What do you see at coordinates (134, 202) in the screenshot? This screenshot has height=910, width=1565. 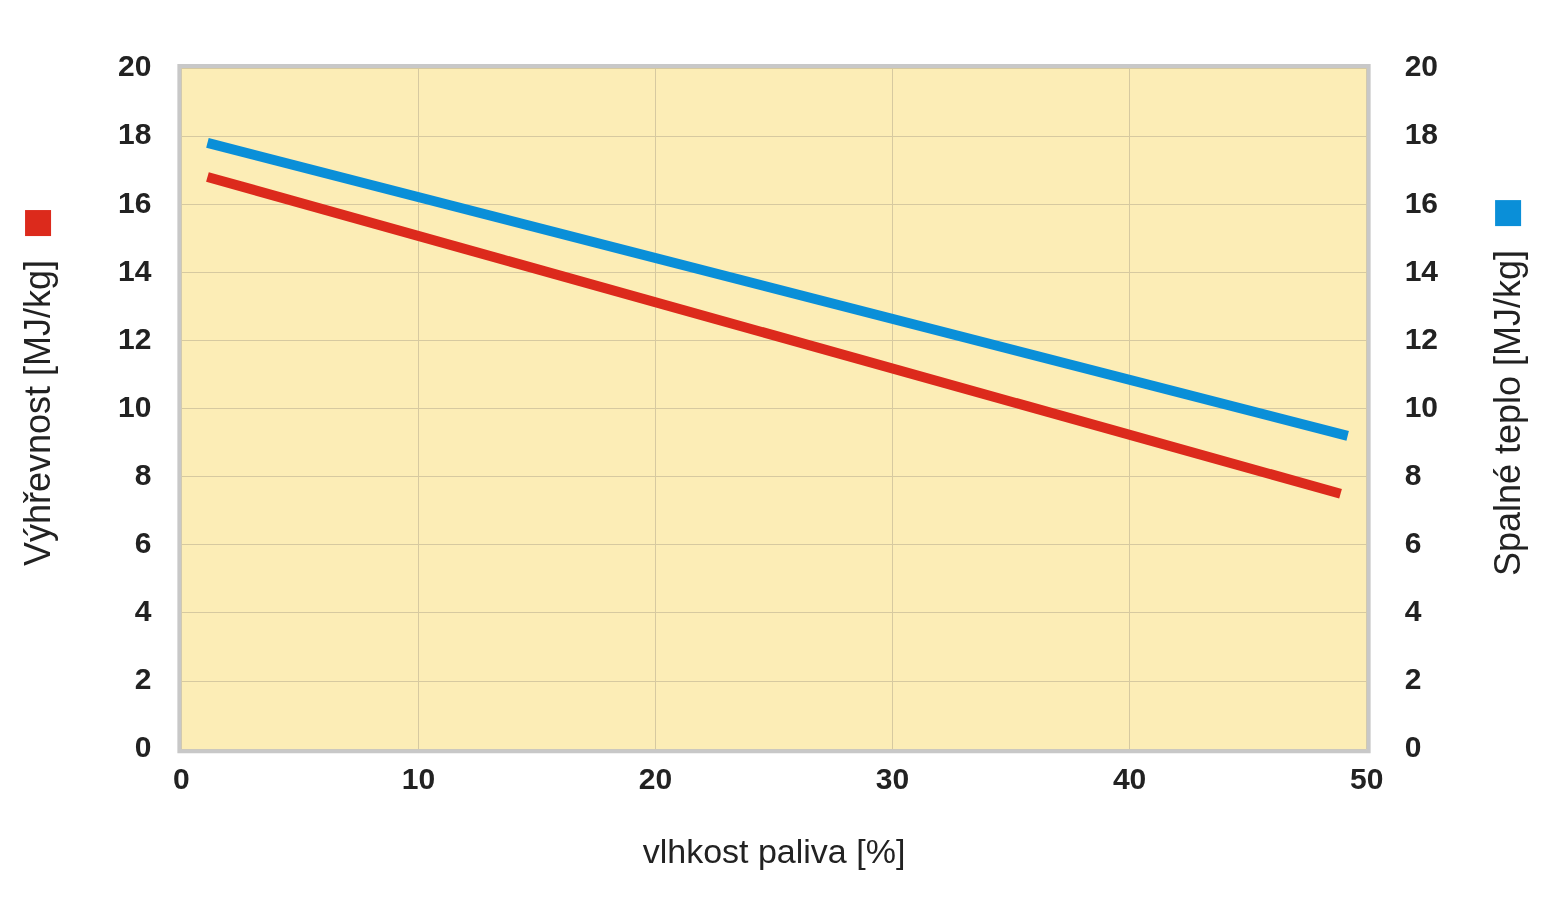 I see `y-tick-label: 16` at bounding box center [134, 202].